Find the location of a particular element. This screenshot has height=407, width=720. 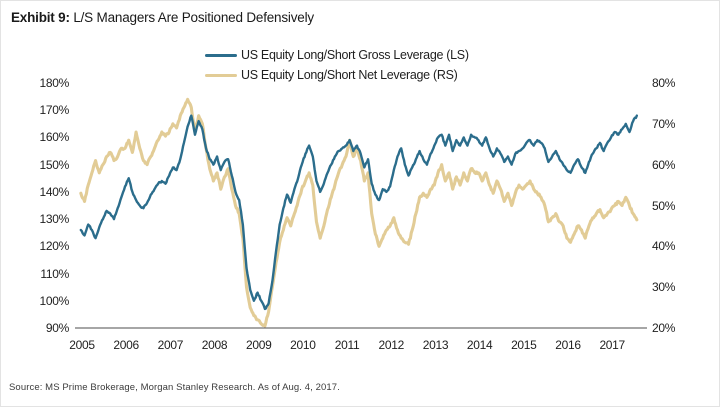

y-tick-label-right-70: 70% is located at coordinates (664, 123).